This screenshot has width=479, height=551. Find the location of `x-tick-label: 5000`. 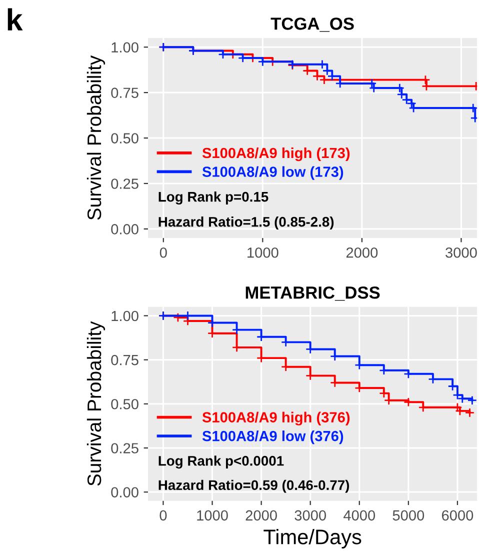

x-tick-label: 5000 is located at coordinates (408, 515).